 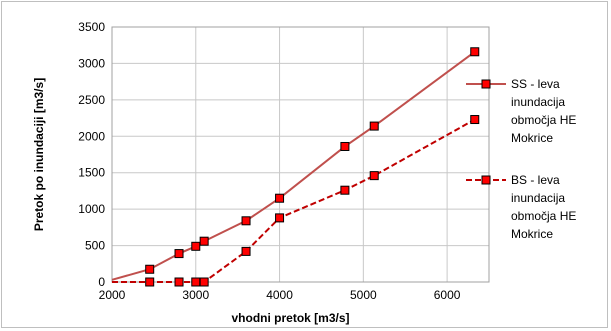 I want to click on y-tick-label: 0, so click(x=101, y=282).